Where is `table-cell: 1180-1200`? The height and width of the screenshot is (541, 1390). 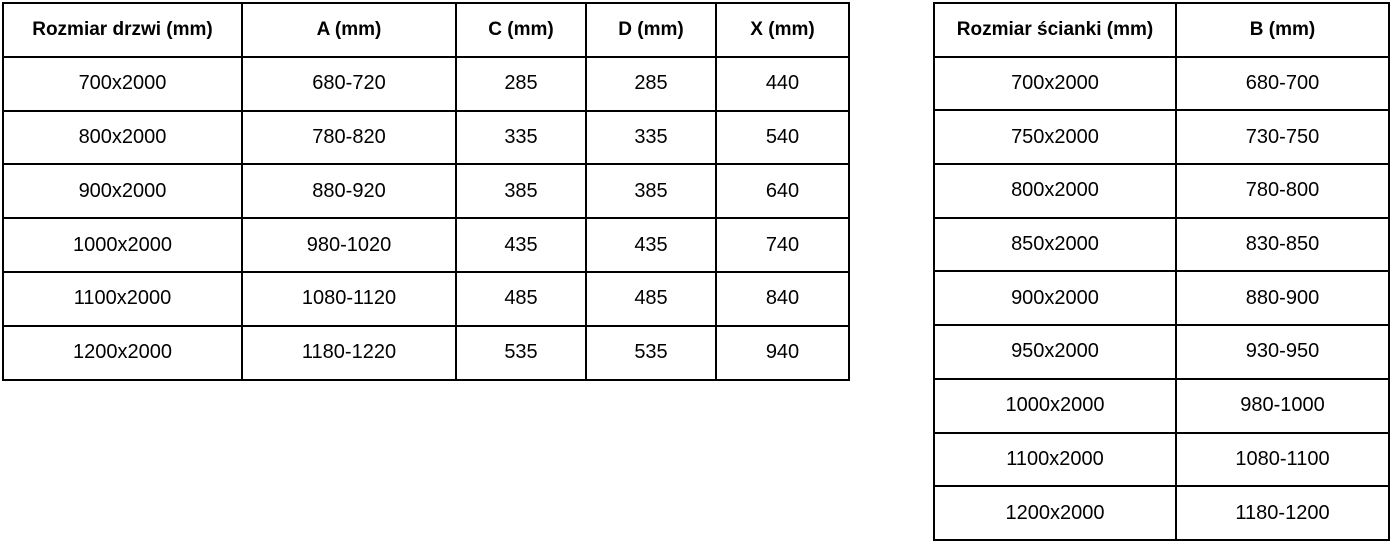 table-cell: 1180-1200 is located at coordinates (1282, 513).